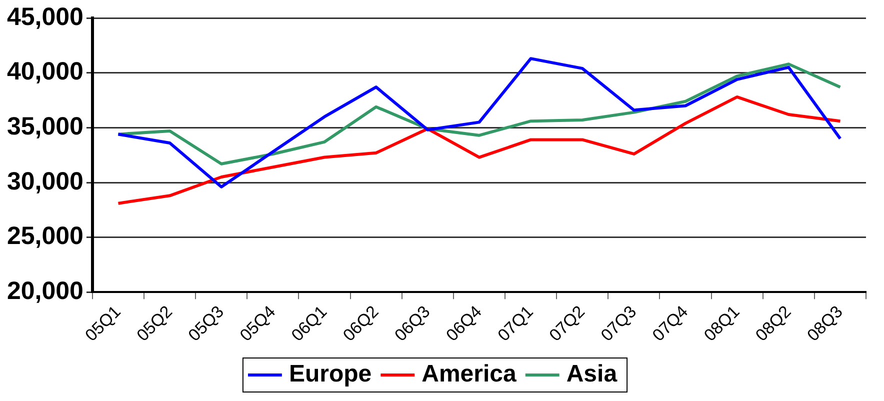  What do you see at coordinates (470, 374) in the screenshot?
I see `legend-label: America` at bounding box center [470, 374].